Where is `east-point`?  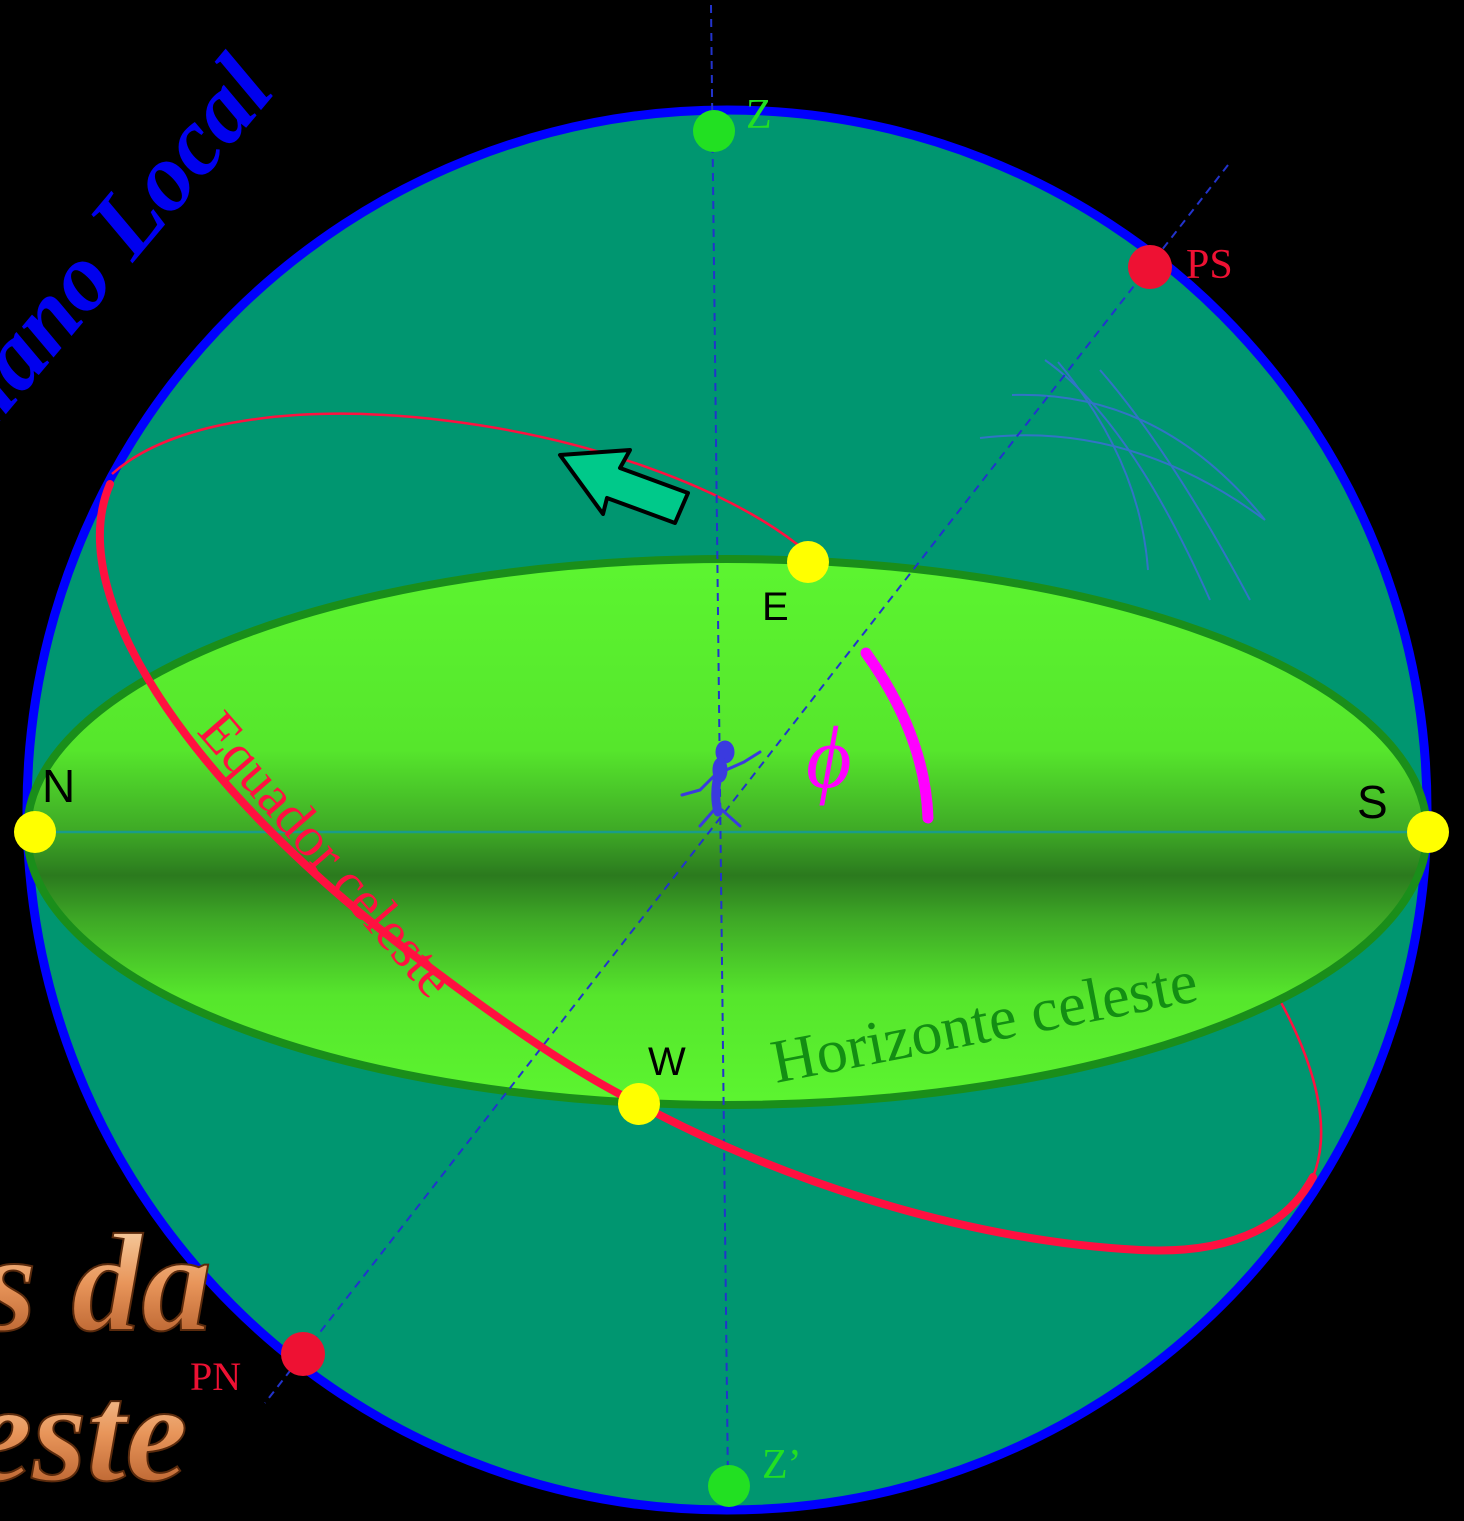
east-point is located at coordinates (808, 562).